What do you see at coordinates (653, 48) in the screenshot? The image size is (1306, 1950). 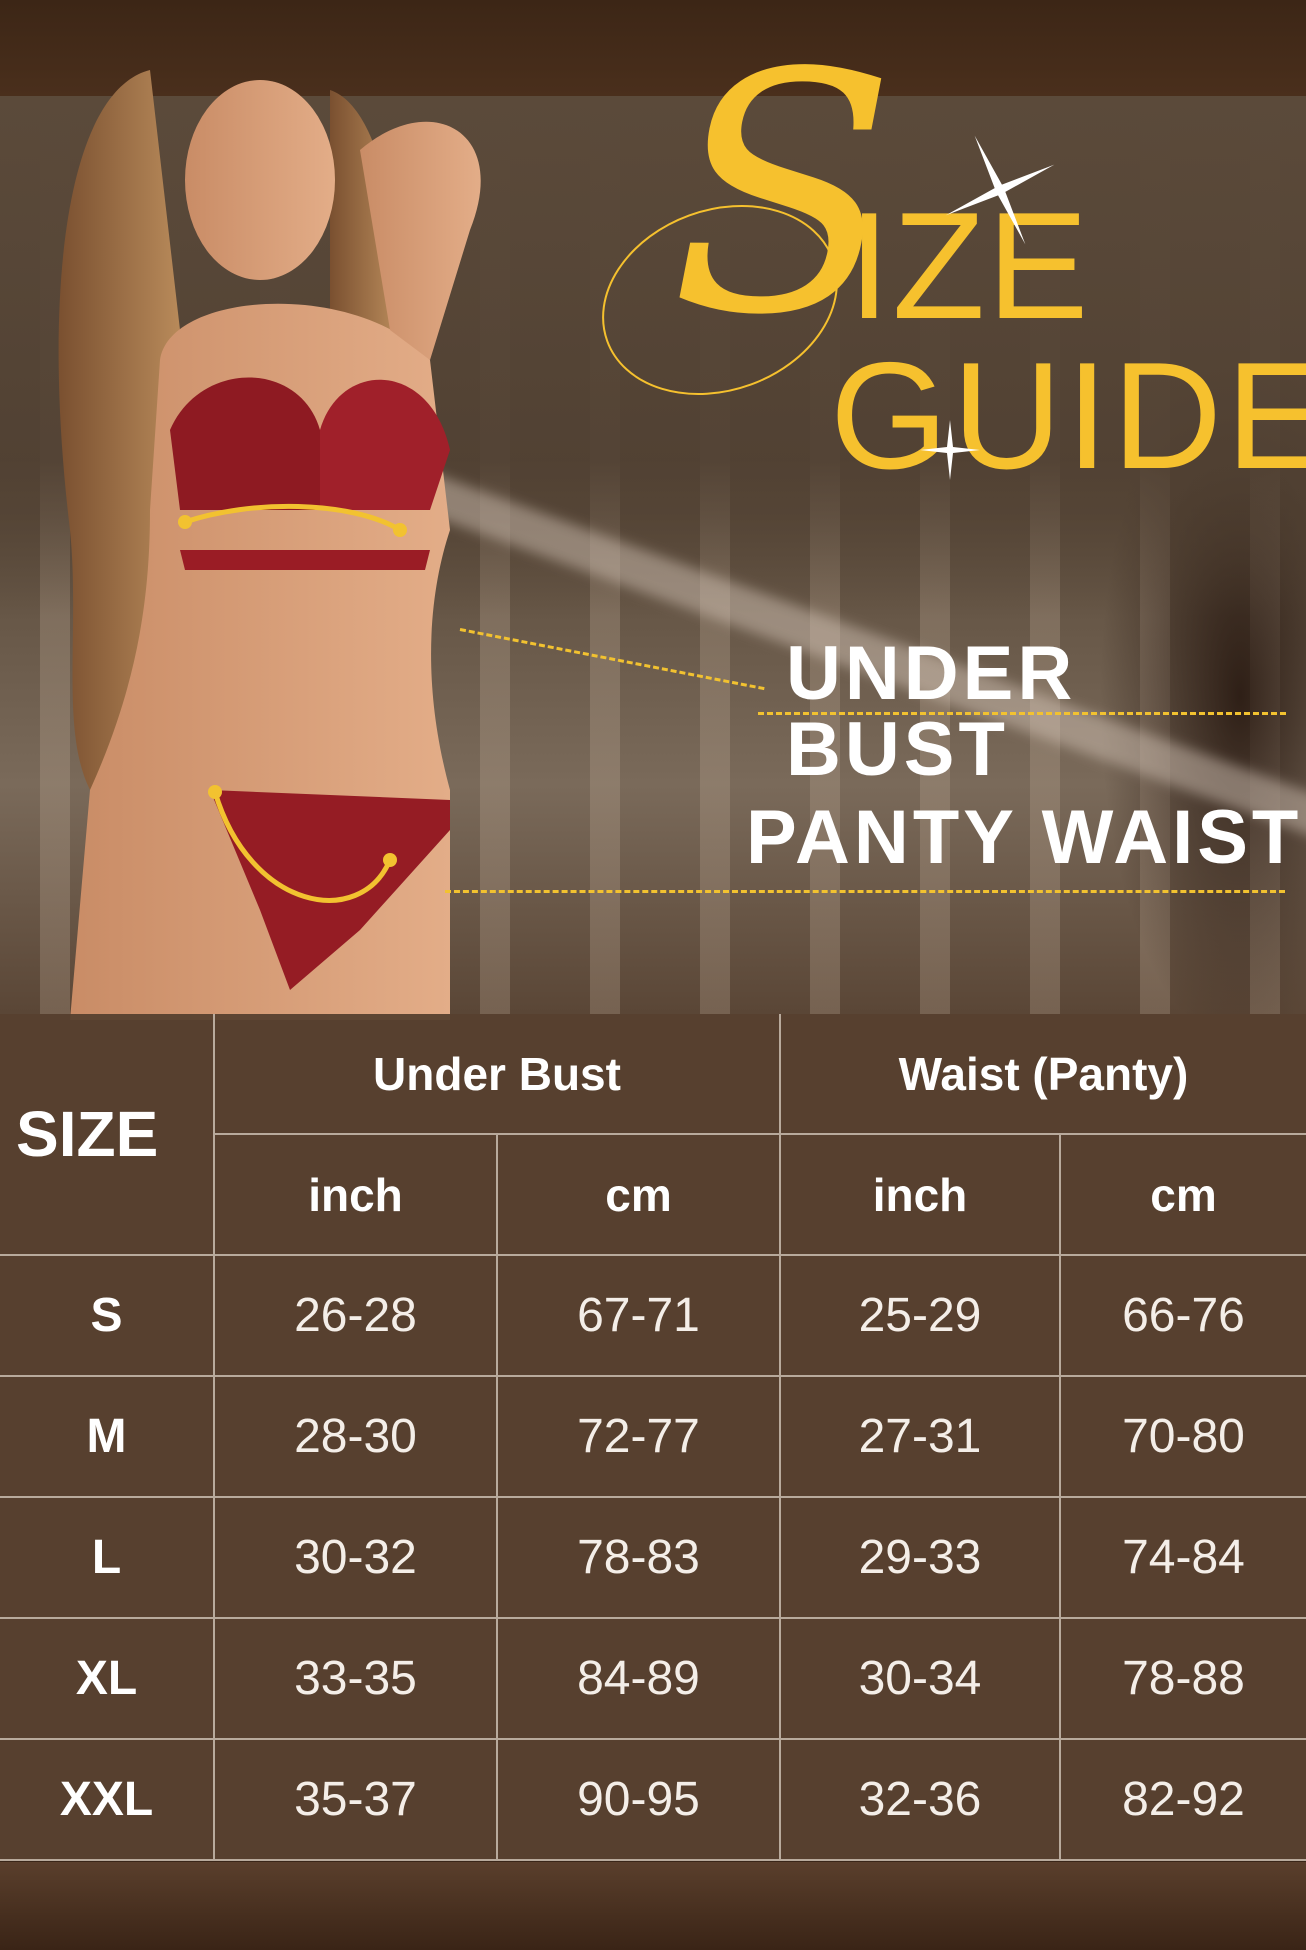 I see `top-band` at bounding box center [653, 48].